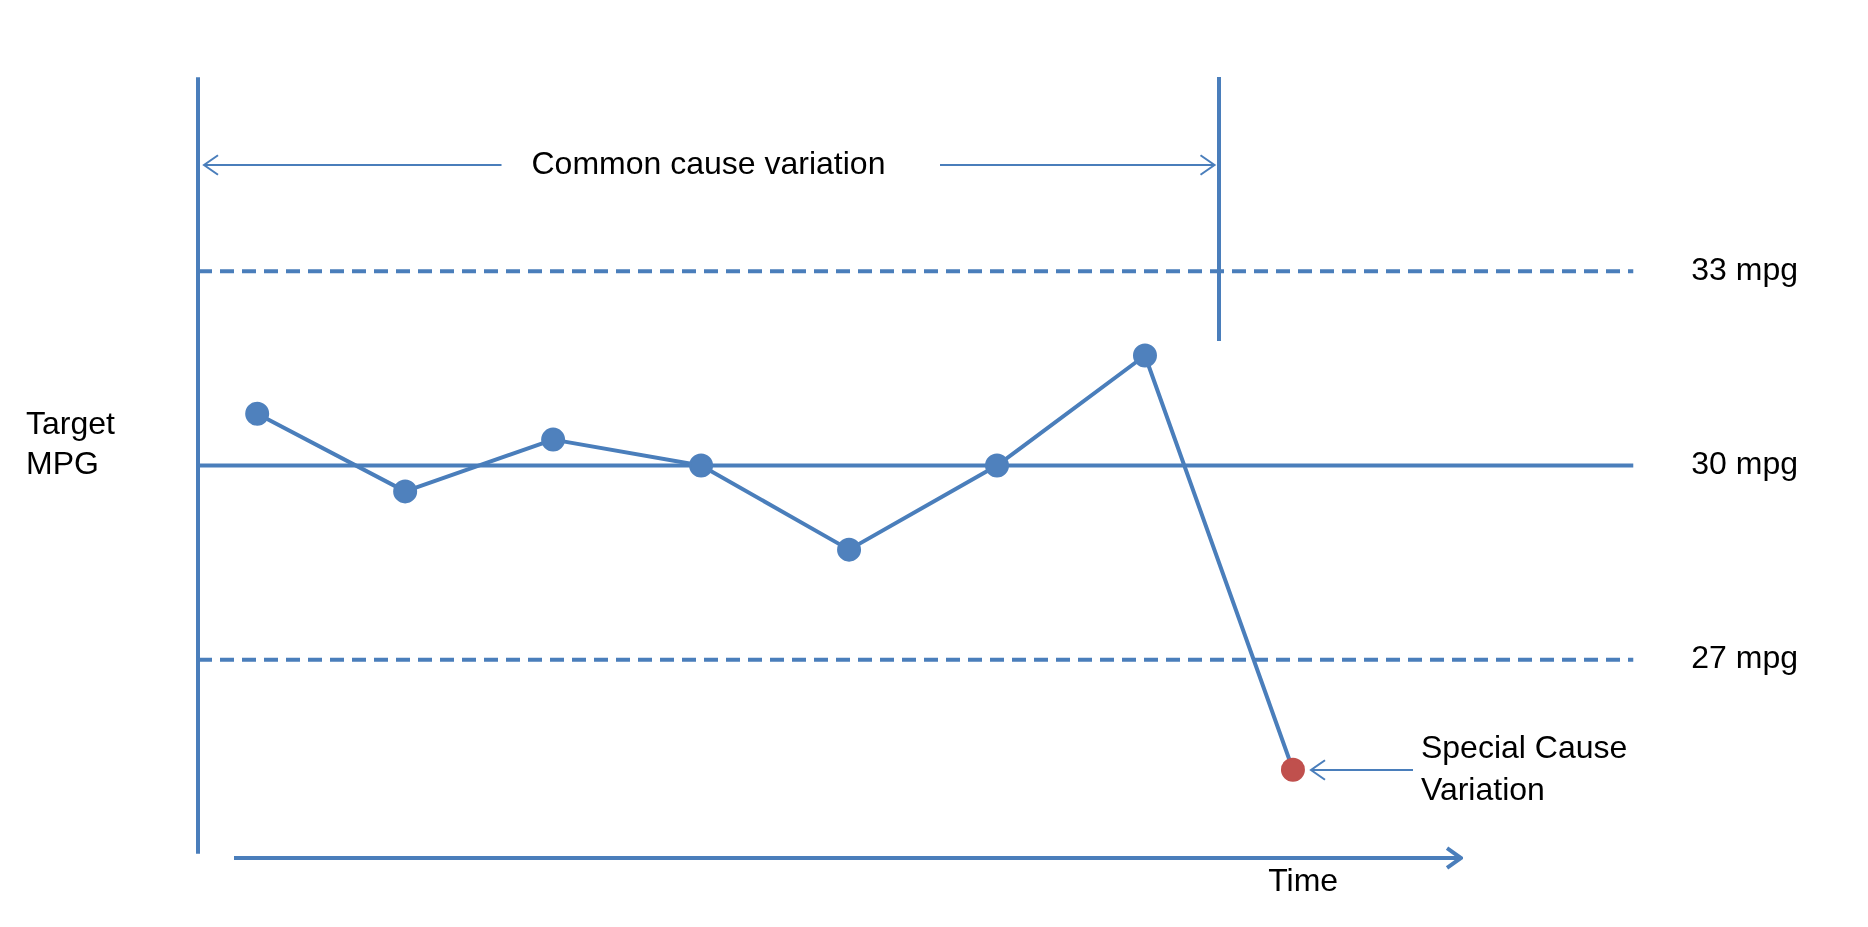 Image resolution: width=1868 pixels, height=927 pixels. What do you see at coordinates (71, 443) in the screenshot?
I see `y-axis-title: Target MPG` at bounding box center [71, 443].